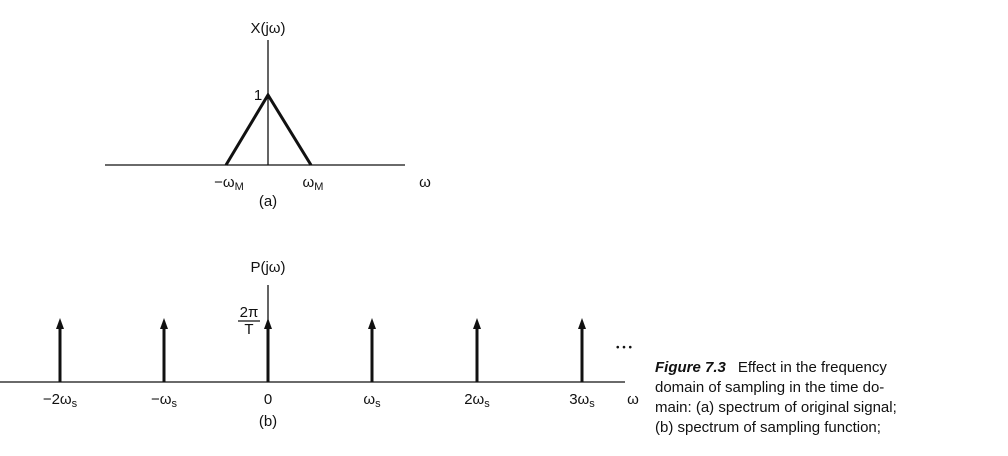 The image size is (1008, 456). I want to click on figure-caption: Figure 7.3 Effect in the frequency, so click(771, 367).